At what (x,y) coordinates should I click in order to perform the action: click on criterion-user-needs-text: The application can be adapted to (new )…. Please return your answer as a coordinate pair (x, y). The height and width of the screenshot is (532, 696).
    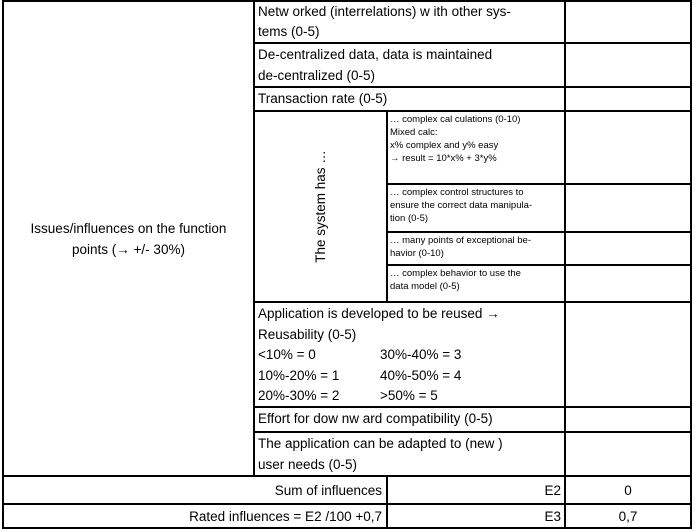
    Looking at the image, I should click on (380, 454).